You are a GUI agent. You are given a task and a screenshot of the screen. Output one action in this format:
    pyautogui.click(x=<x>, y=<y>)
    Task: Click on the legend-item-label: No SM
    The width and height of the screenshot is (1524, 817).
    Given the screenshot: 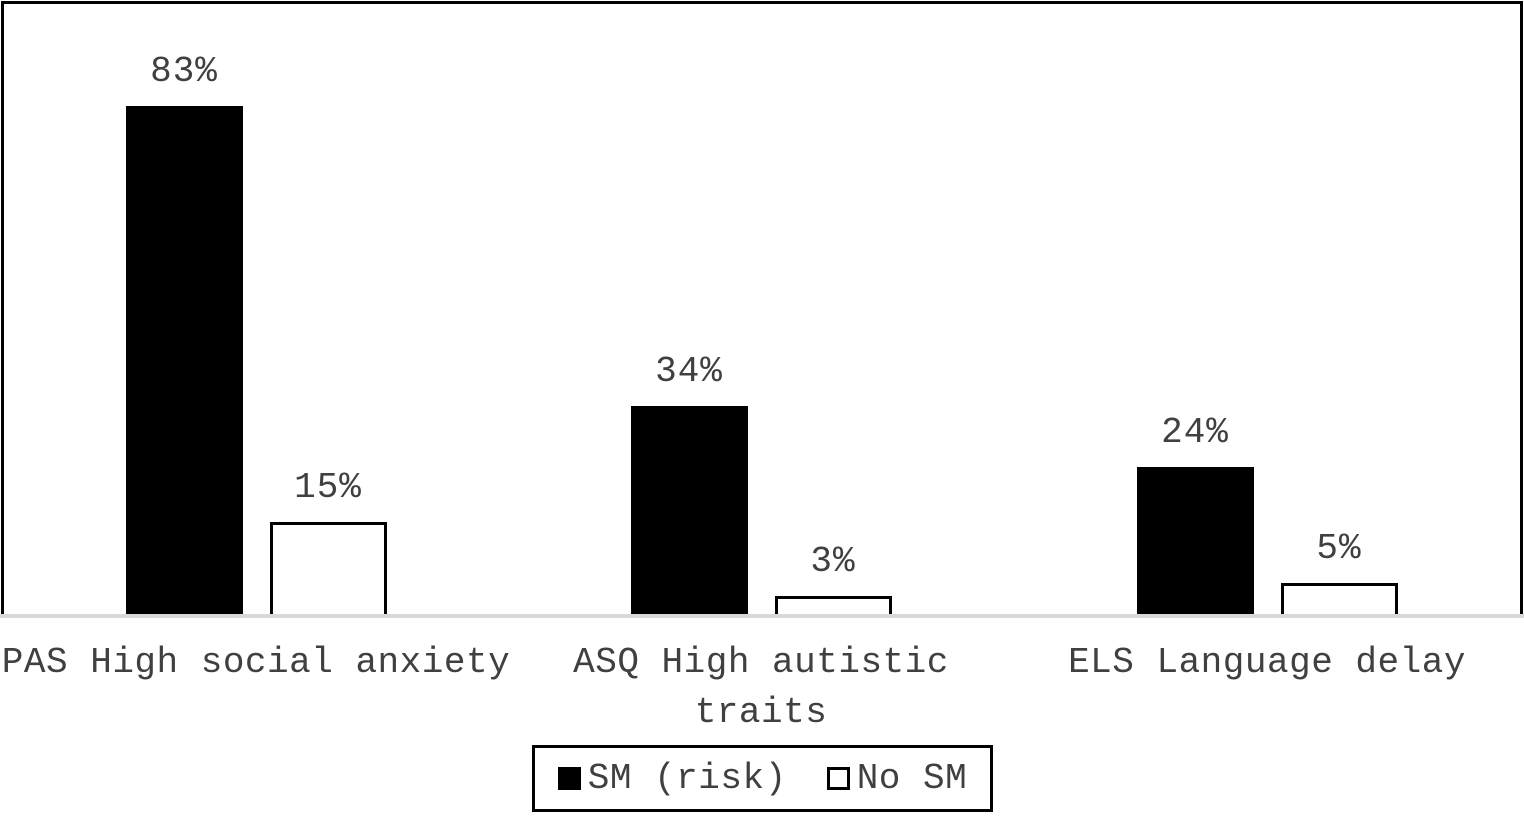 What is the action you would take?
    pyautogui.click(x=912, y=778)
    